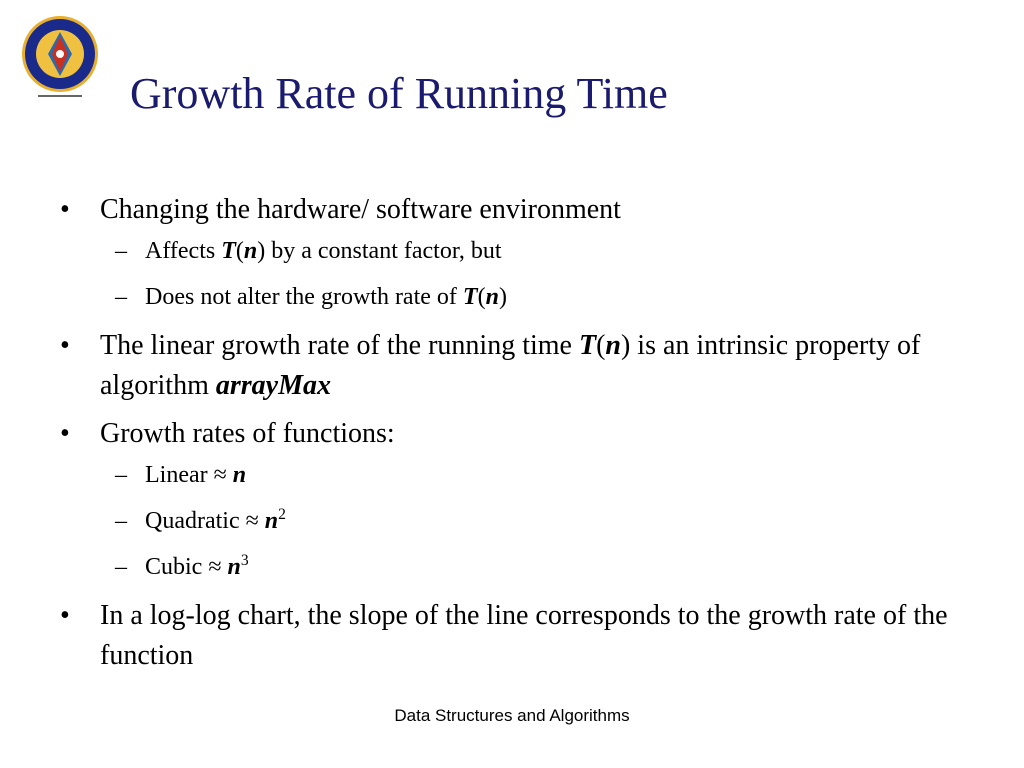 This screenshot has height=768, width=1024. I want to click on logo-gear-icon, so click(60, 54).